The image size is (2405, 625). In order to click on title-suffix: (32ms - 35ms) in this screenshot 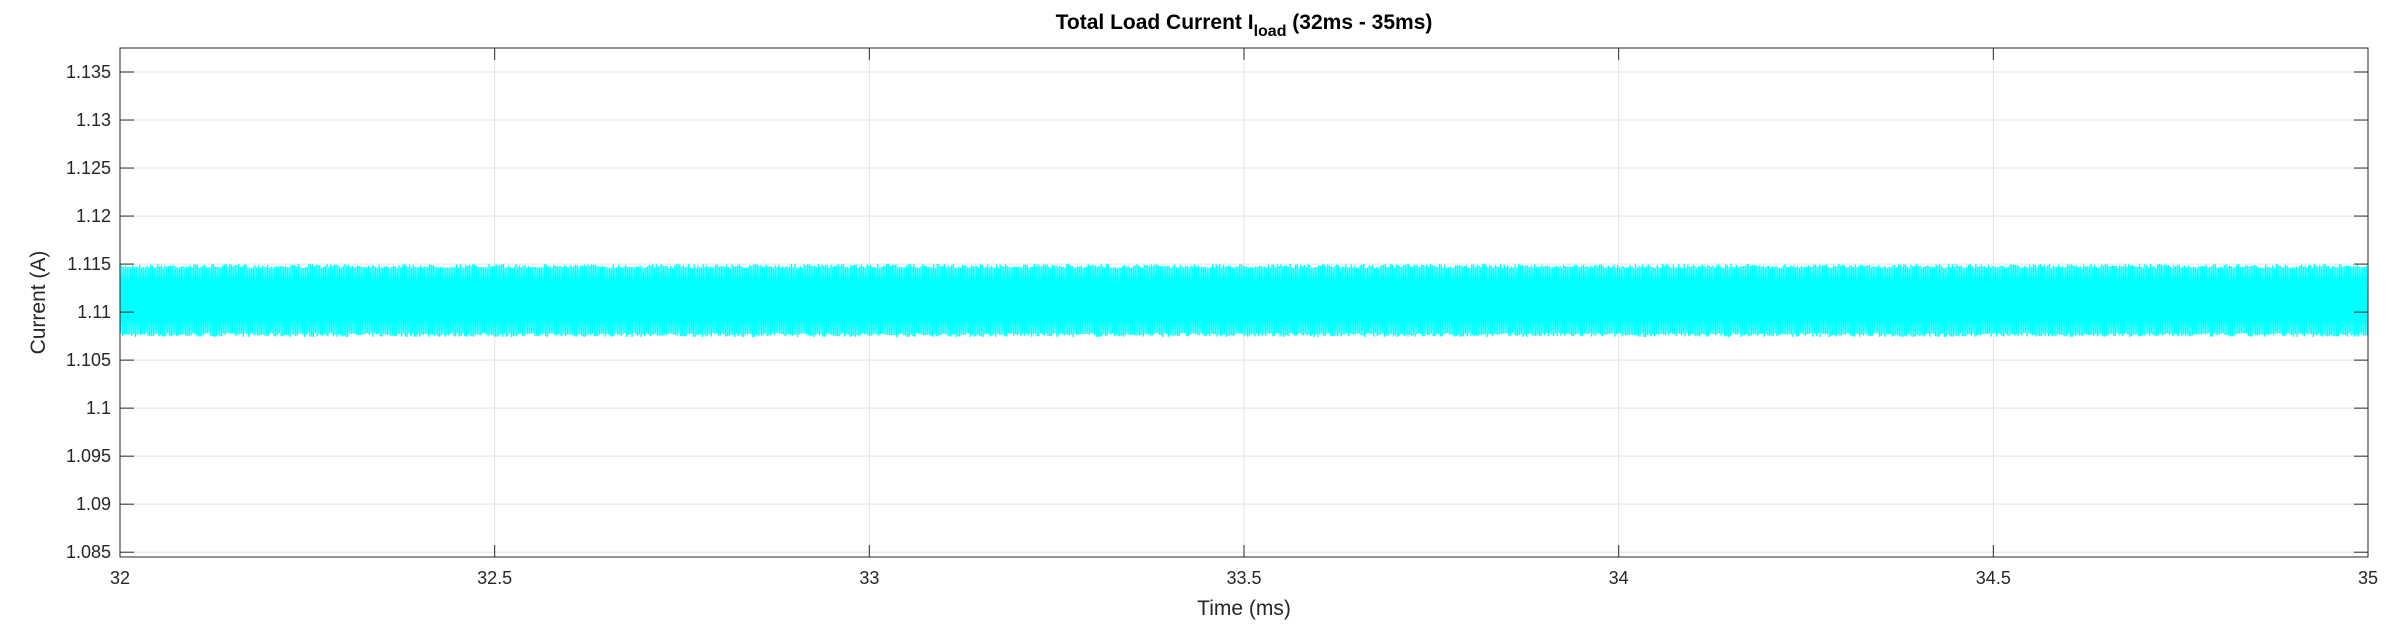, I will do `click(1359, 22)`.